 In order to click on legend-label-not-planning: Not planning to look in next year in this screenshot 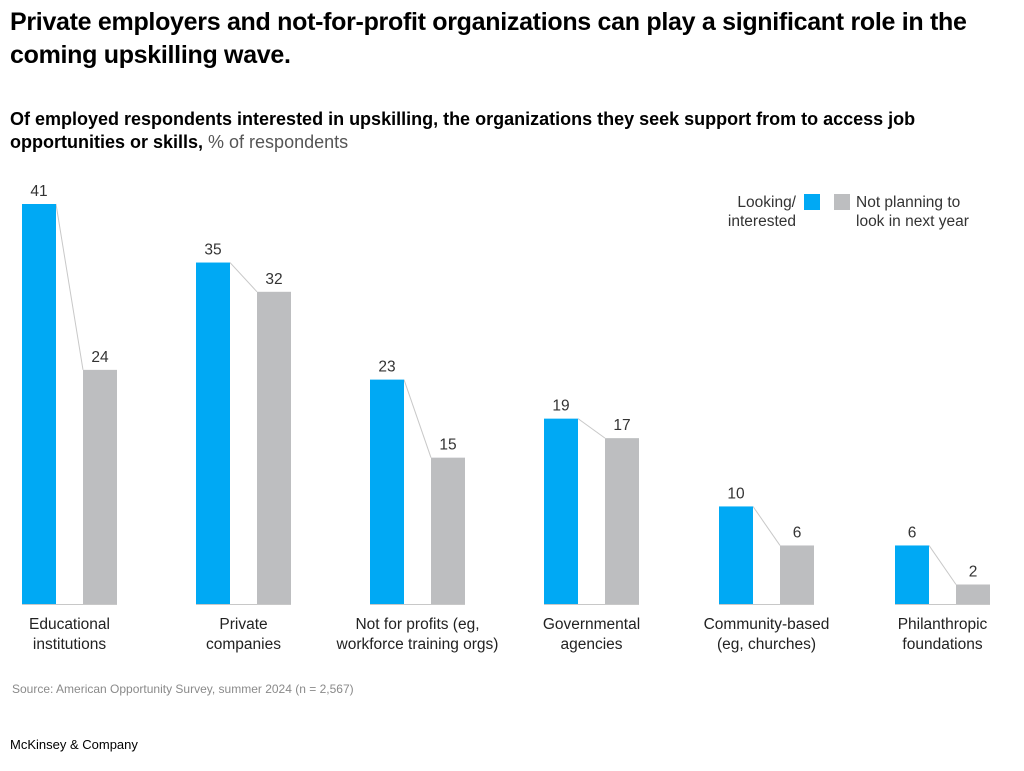, I will do `click(936, 212)`.